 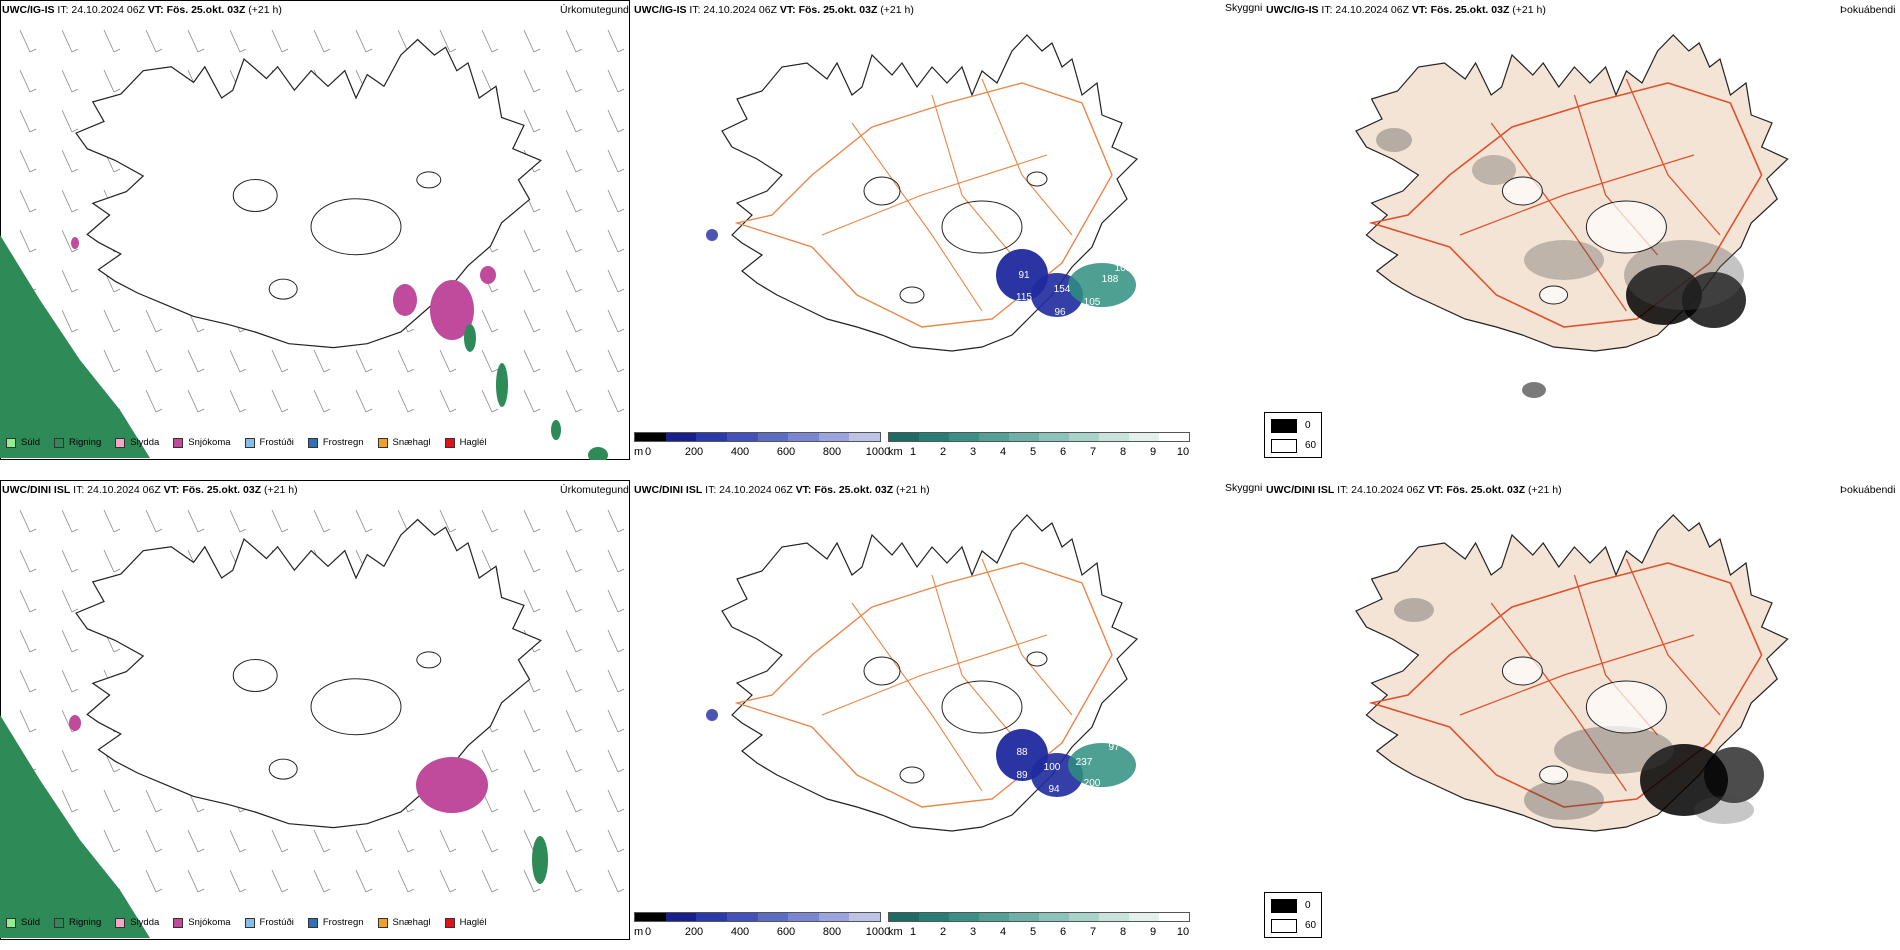 I want to click on visibility-value-label: 94, so click(x=1054, y=789).